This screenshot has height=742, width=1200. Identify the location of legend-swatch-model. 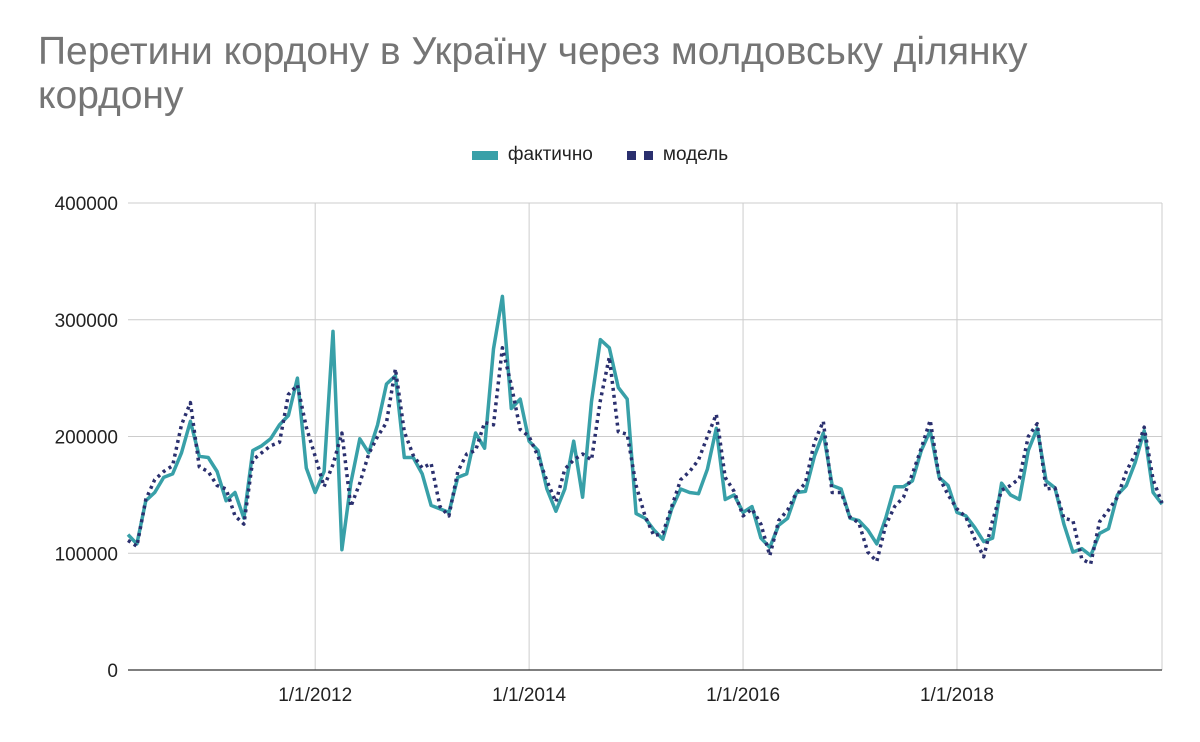
(639, 155).